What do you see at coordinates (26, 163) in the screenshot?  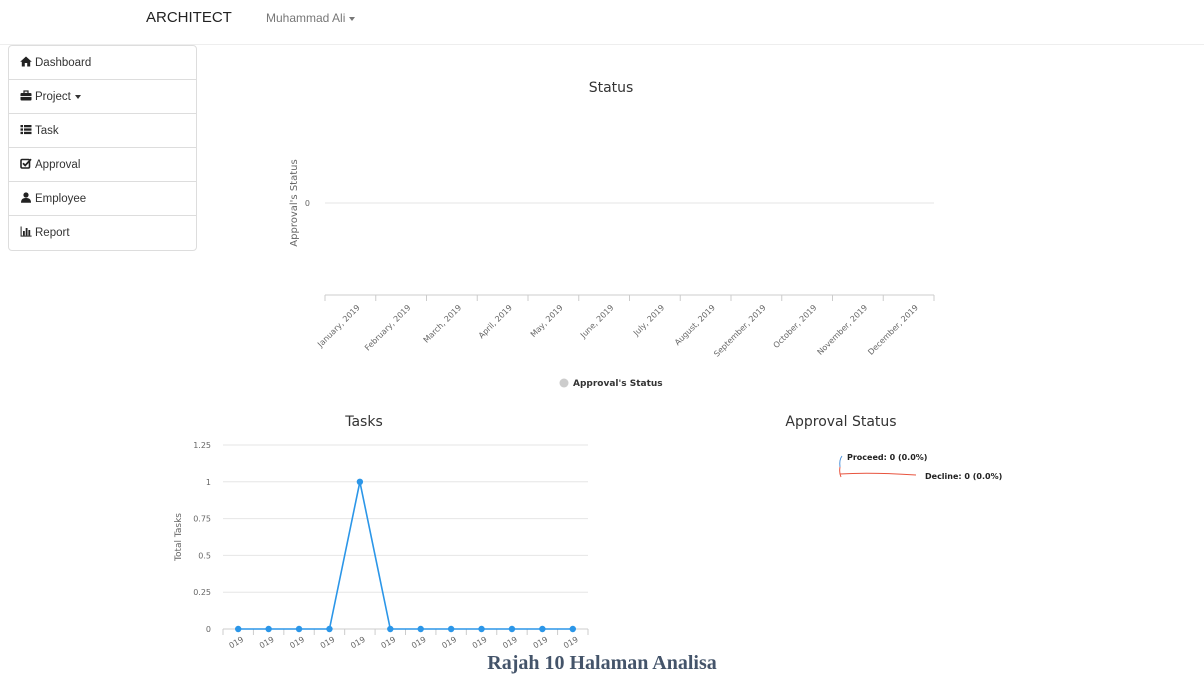 I see `check-square-icon` at bounding box center [26, 163].